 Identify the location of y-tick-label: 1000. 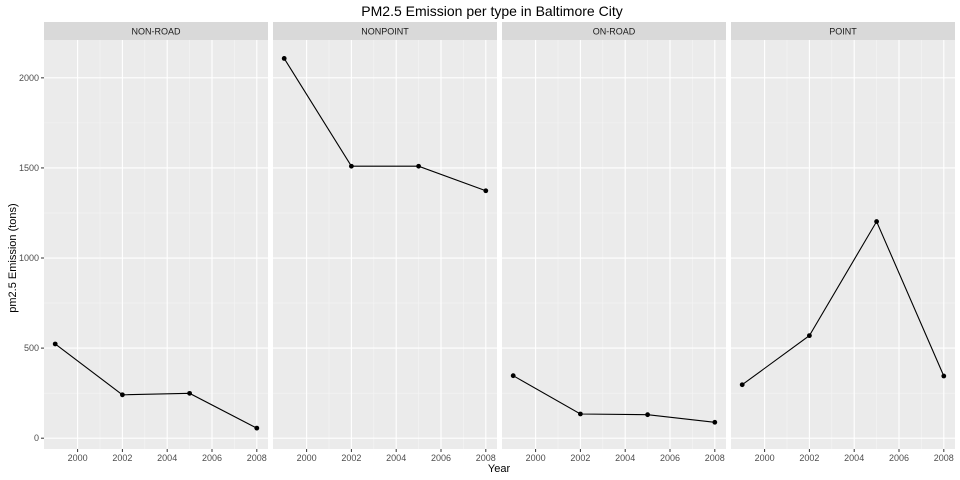
(29, 258).